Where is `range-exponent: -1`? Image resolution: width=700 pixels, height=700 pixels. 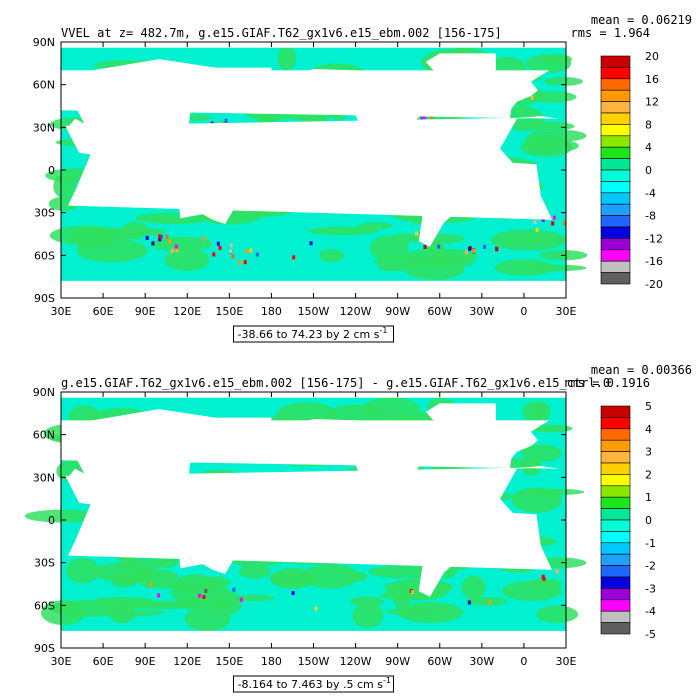
range-exponent: -1 is located at coordinates (387, 680).